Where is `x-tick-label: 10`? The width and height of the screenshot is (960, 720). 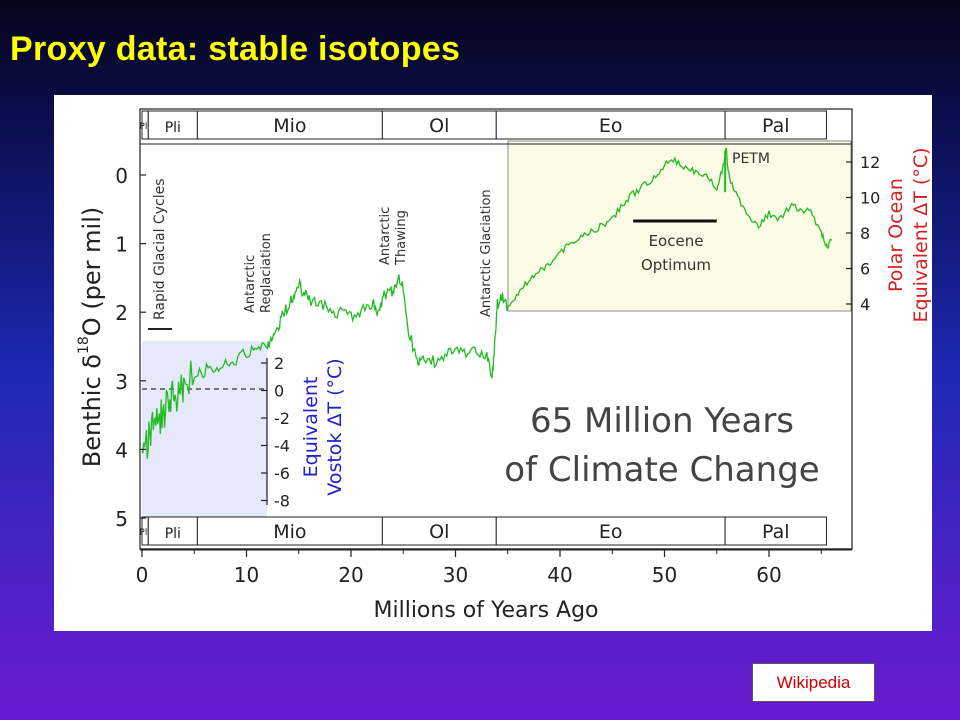 x-tick-label: 10 is located at coordinates (246, 575).